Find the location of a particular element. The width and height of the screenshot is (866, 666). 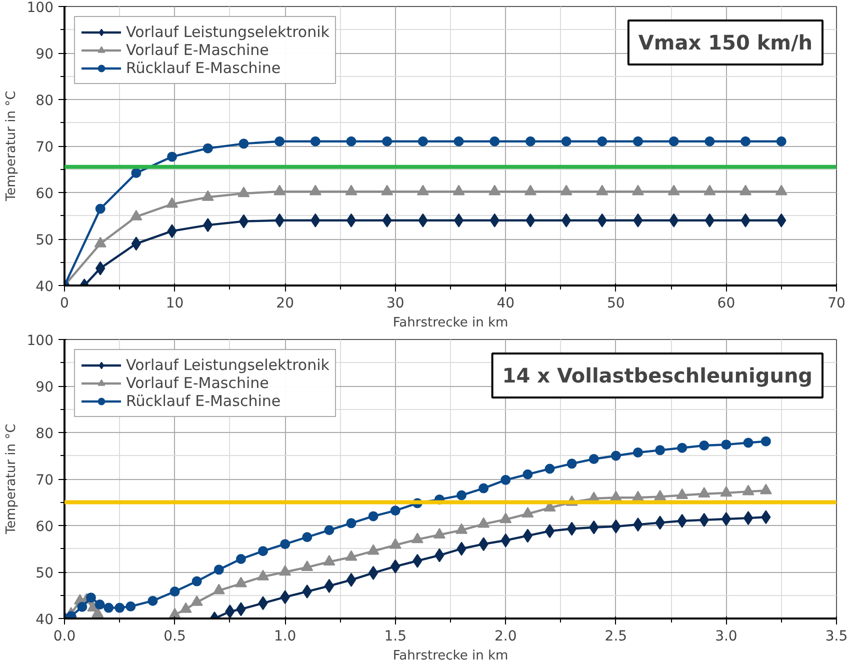

x-tick-label: 0 is located at coordinates (64, 304).